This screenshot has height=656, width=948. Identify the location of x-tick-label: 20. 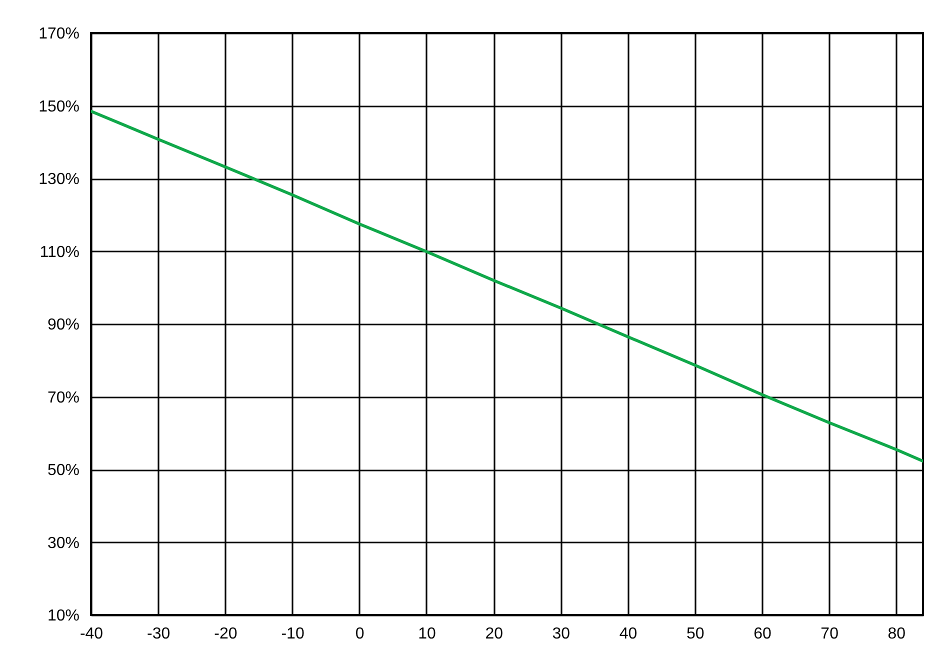
(494, 634).